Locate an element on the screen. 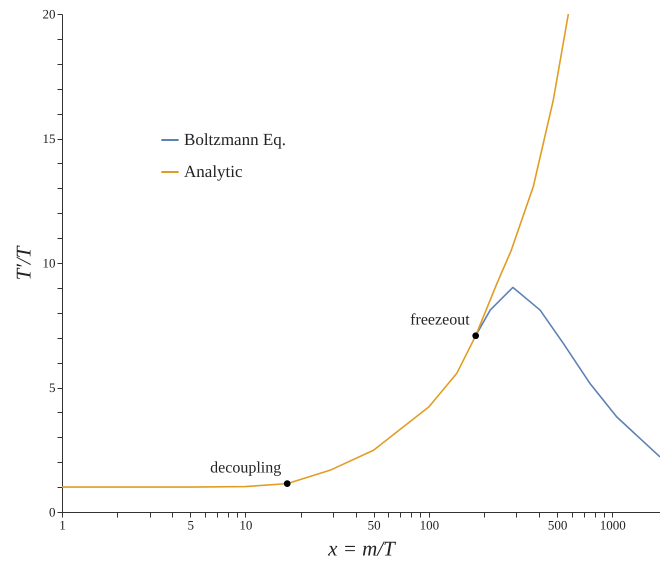 This screenshot has height=561, width=660. x-tick-label: 10 is located at coordinates (245, 525).